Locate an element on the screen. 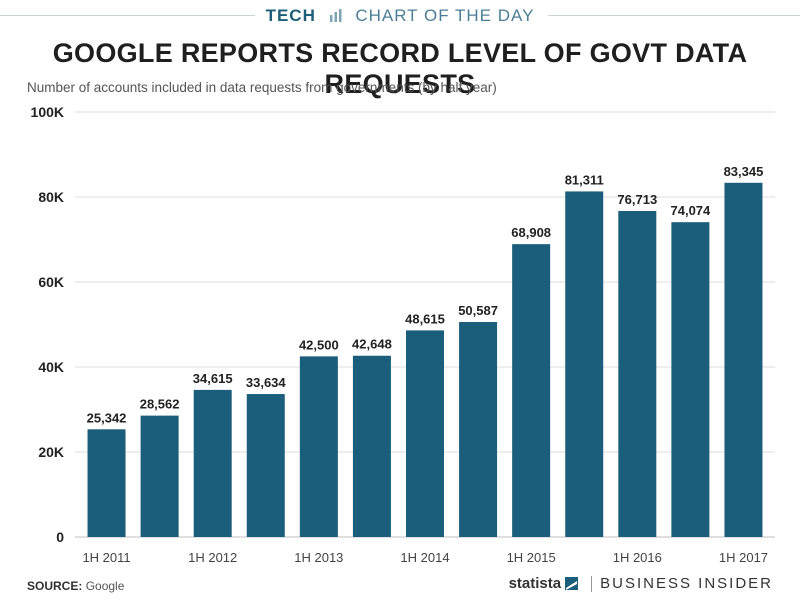 This screenshot has width=800, height=600. x-tick-label: 1H 2016 is located at coordinates (637, 557).